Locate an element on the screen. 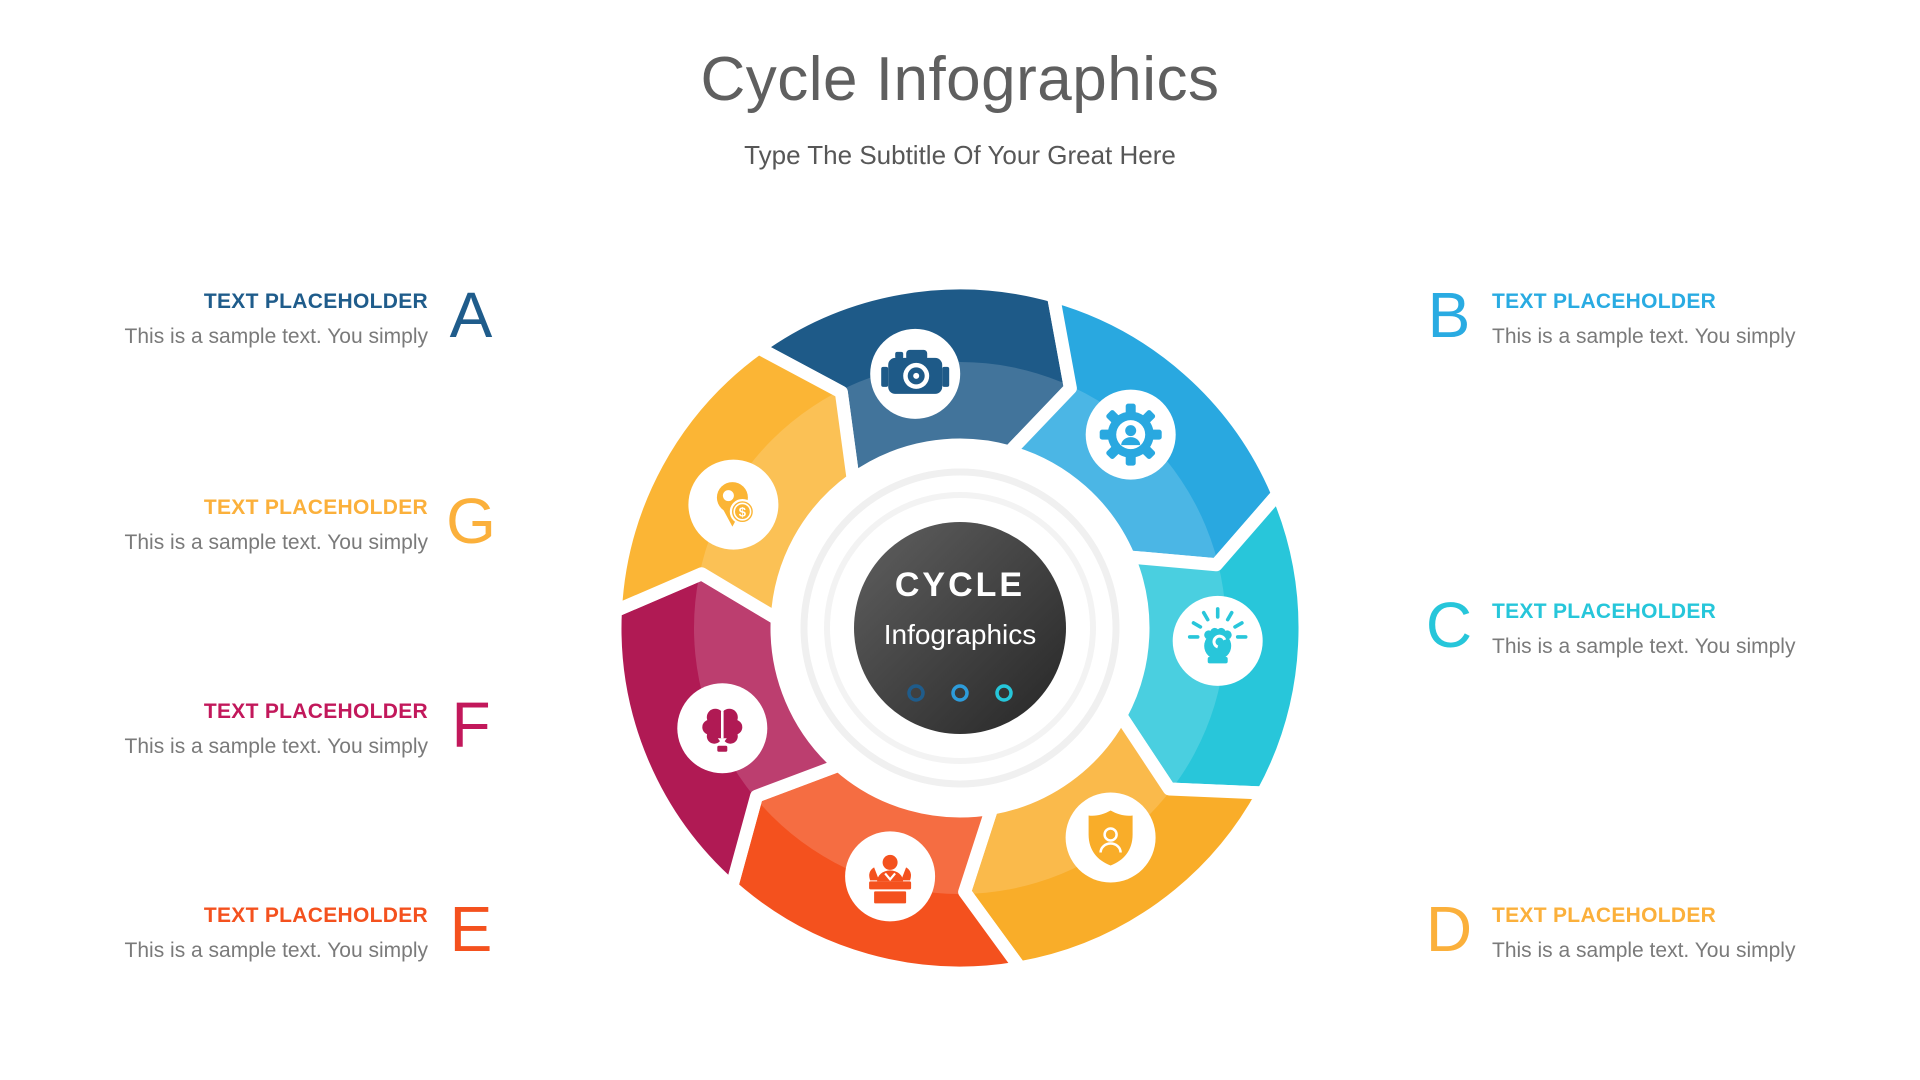 This screenshot has width=1920, height=1080. item-g-heading: TEXT PLACEHOLDER is located at coordinates (315, 507).